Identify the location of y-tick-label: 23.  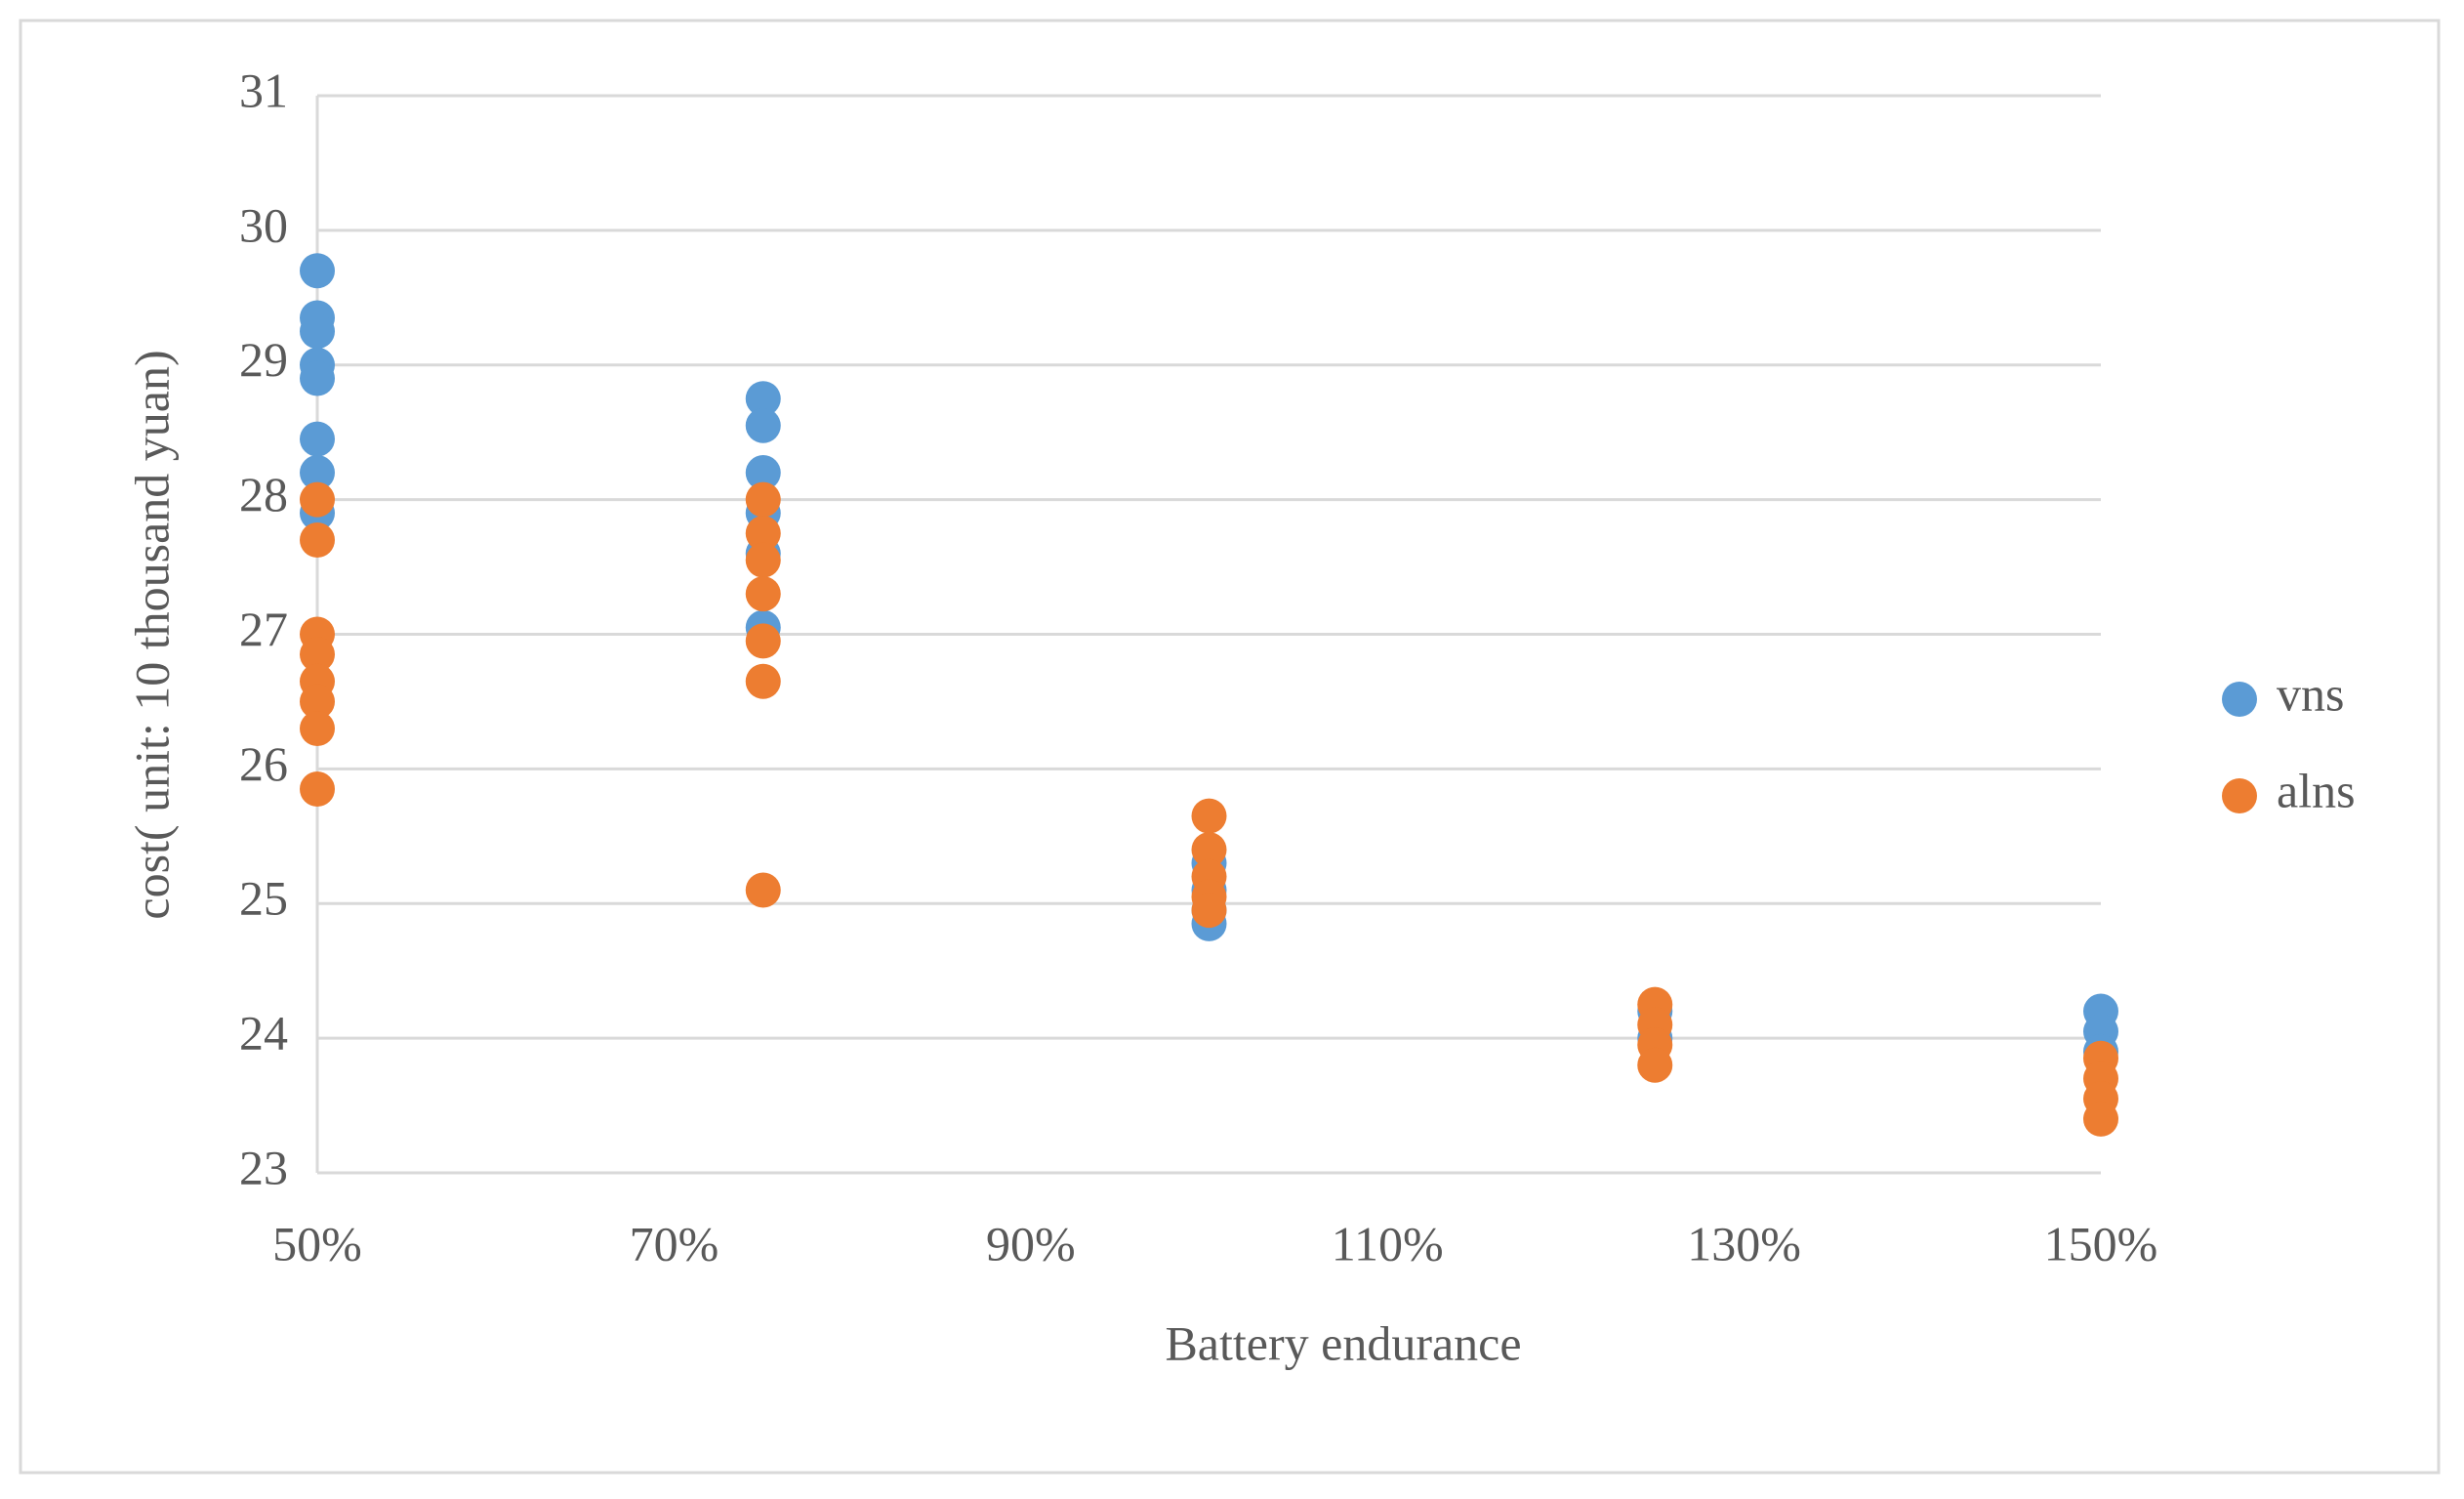
(263, 1167).